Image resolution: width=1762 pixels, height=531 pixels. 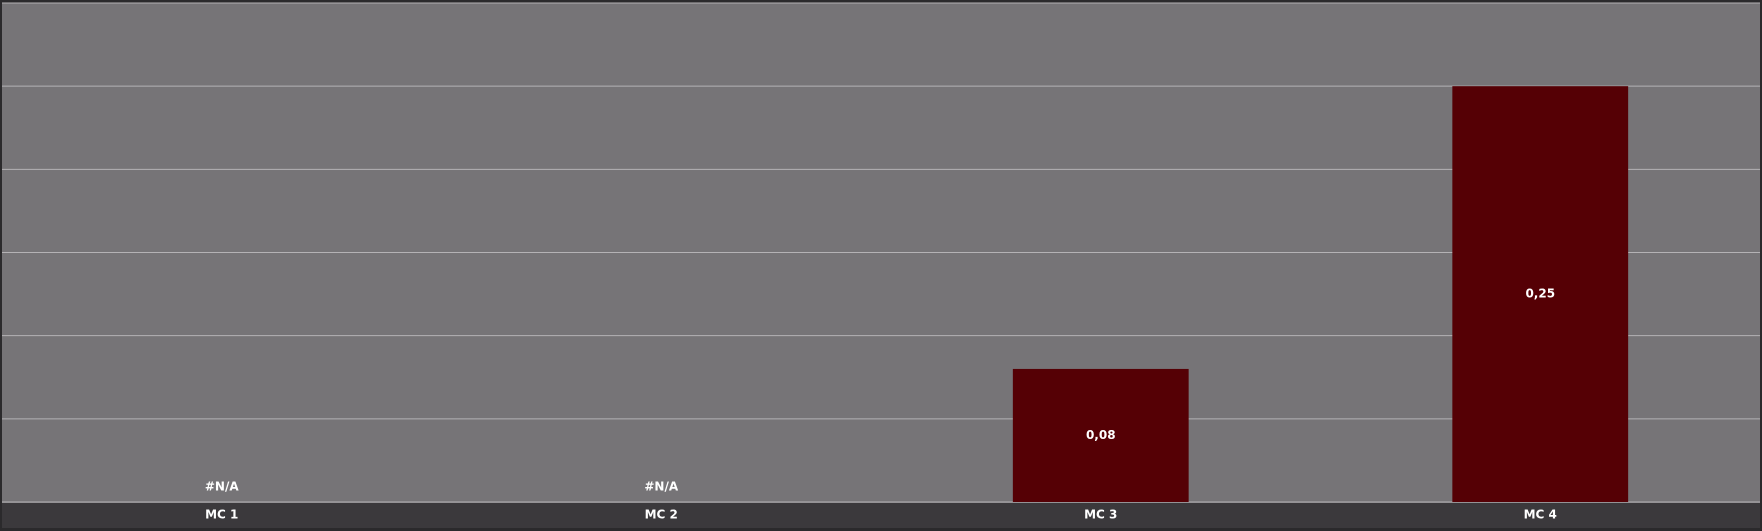 I want to click on x-tick-label: MC 2, so click(x=661, y=515).